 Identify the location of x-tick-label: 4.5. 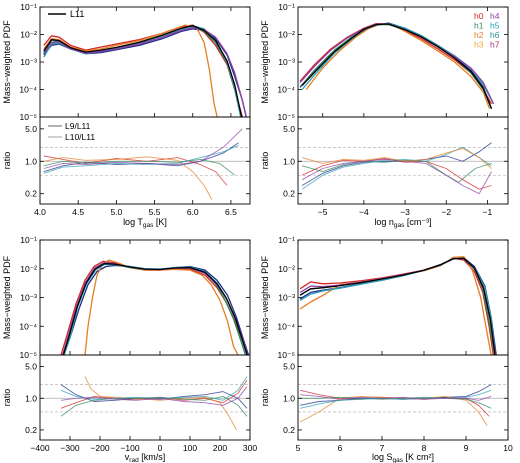
(78, 212).